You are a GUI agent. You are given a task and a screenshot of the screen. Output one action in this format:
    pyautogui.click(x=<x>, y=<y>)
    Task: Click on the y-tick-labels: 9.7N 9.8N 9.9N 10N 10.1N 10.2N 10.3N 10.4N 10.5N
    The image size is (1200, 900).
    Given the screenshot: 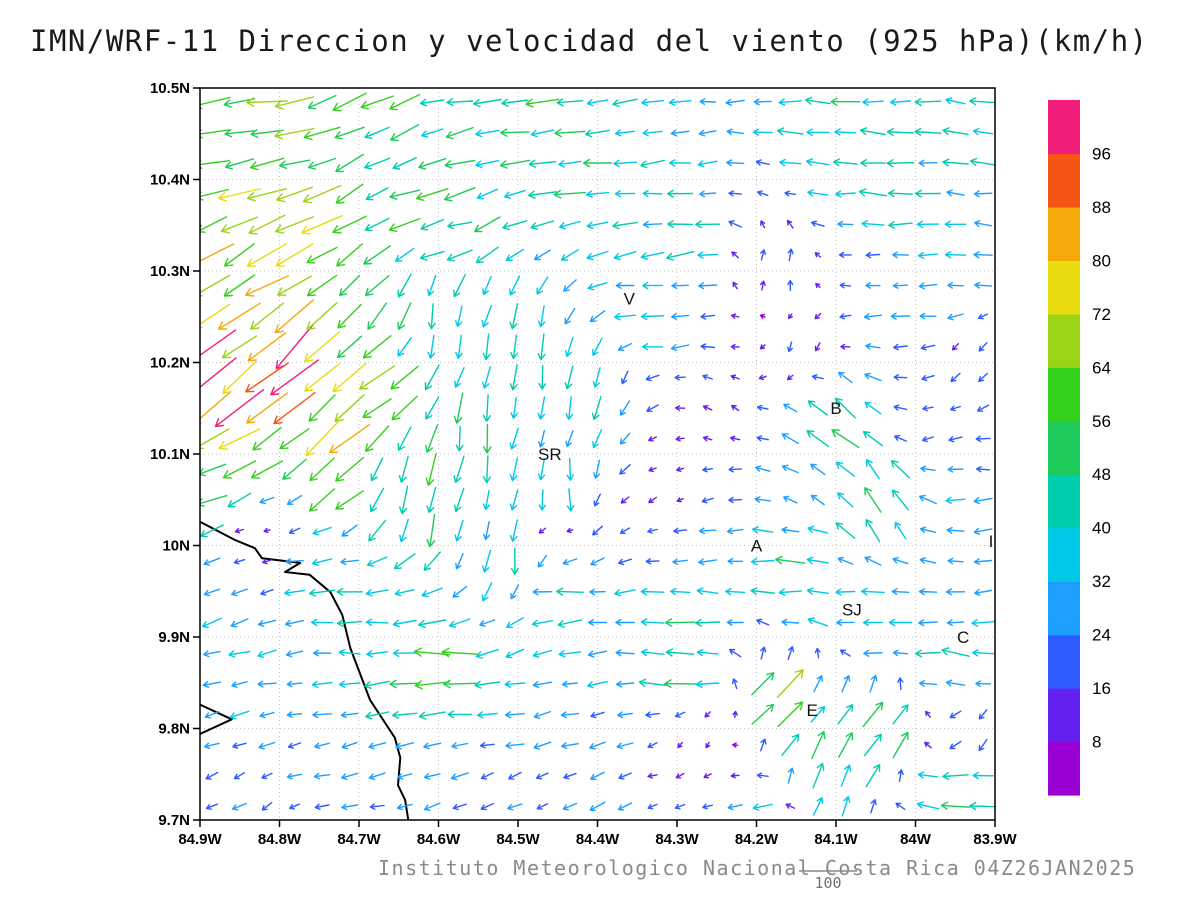 What is the action you would take?
    pyautogui.click(x=170, y=454)
    